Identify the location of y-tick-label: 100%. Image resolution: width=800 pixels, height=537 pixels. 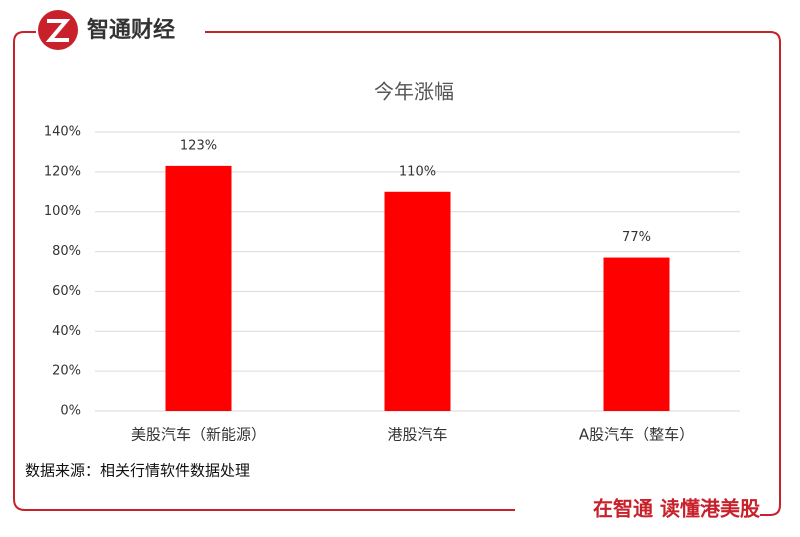
(62, 211).